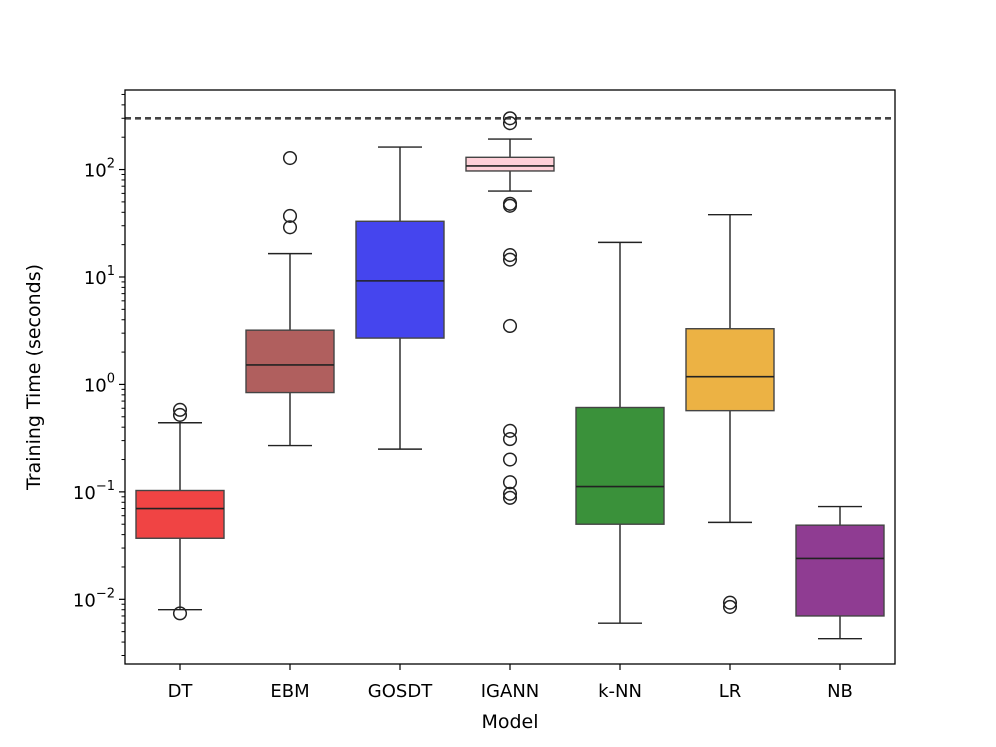 The height and width of the screenshot is (747, 996). What do you see at coordinates (730, 413) in the screenshot?
I see `box-group-lr` at bounding box center [730, 413].